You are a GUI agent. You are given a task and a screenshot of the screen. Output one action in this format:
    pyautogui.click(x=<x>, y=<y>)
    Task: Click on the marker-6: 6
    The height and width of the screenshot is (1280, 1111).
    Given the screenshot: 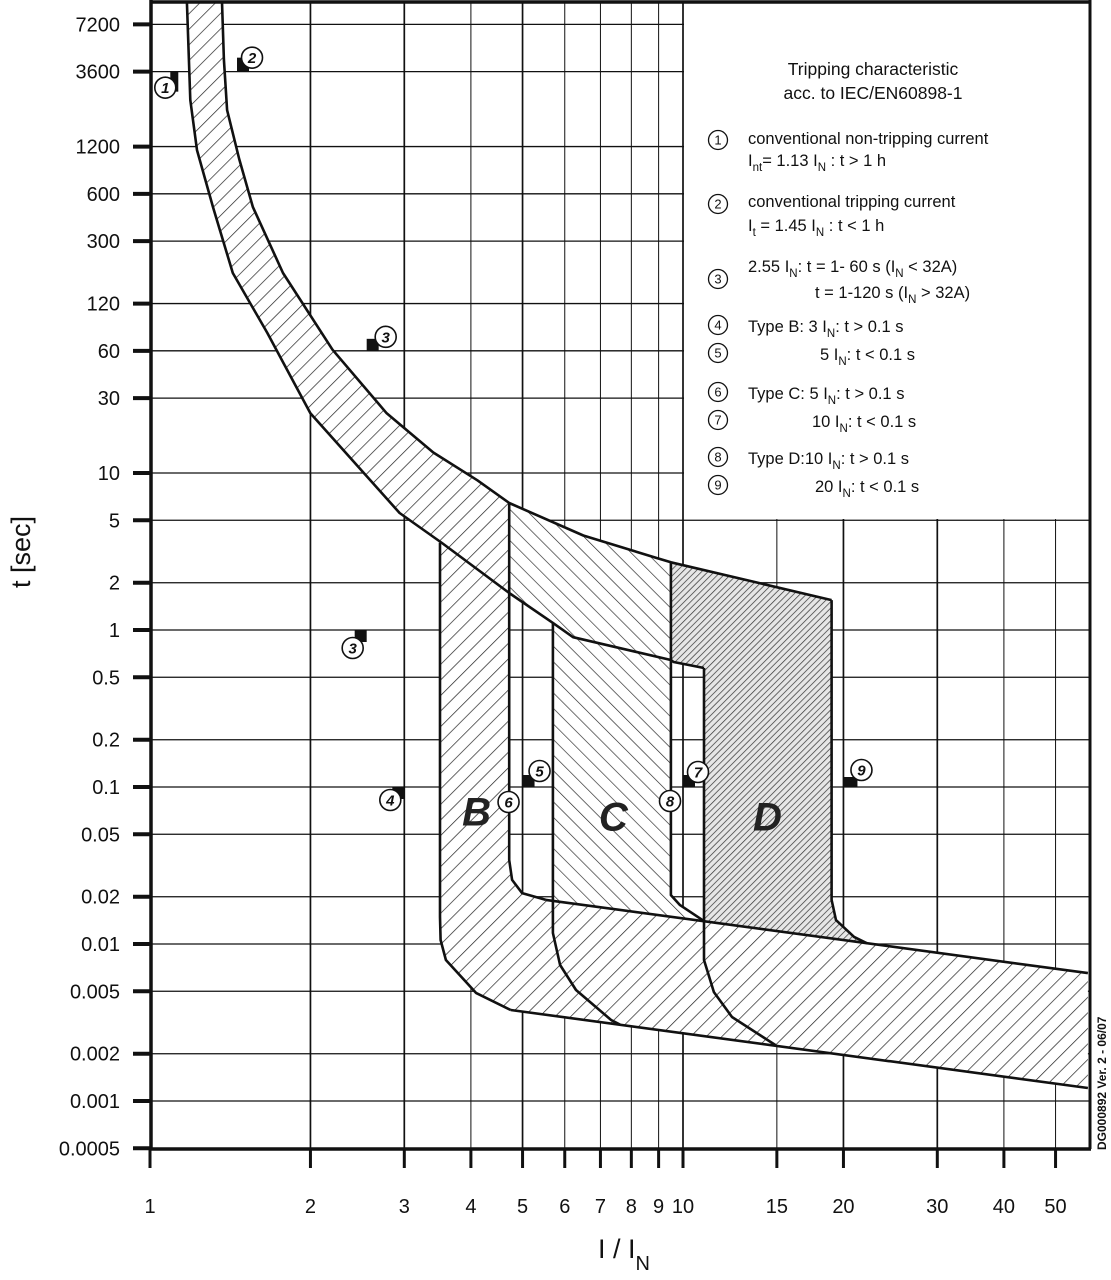 What is the action you would take?
    pyautogui.click(x=508, y=802)
    